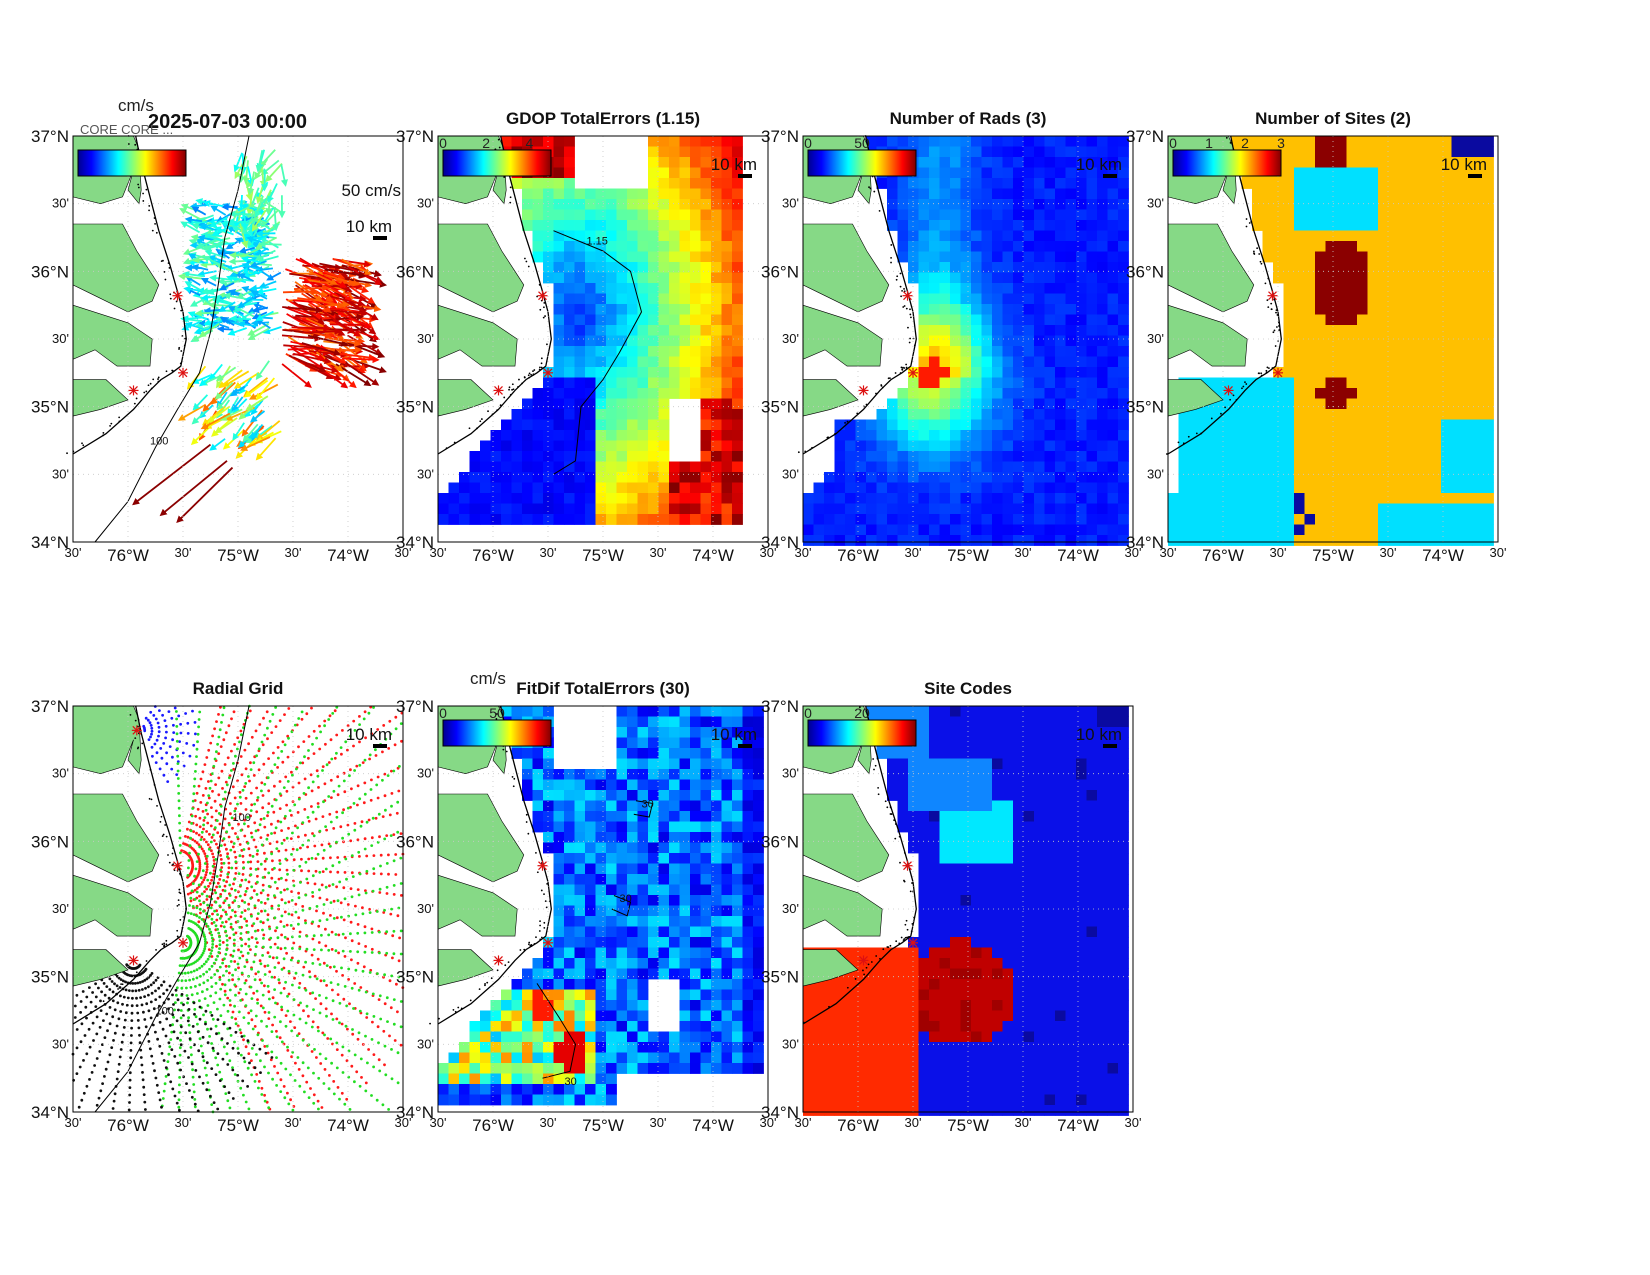 The width and height of the screenshot is (1650, 1275). I want to click on y-tick-label: 36°N, so click(1145, 271).